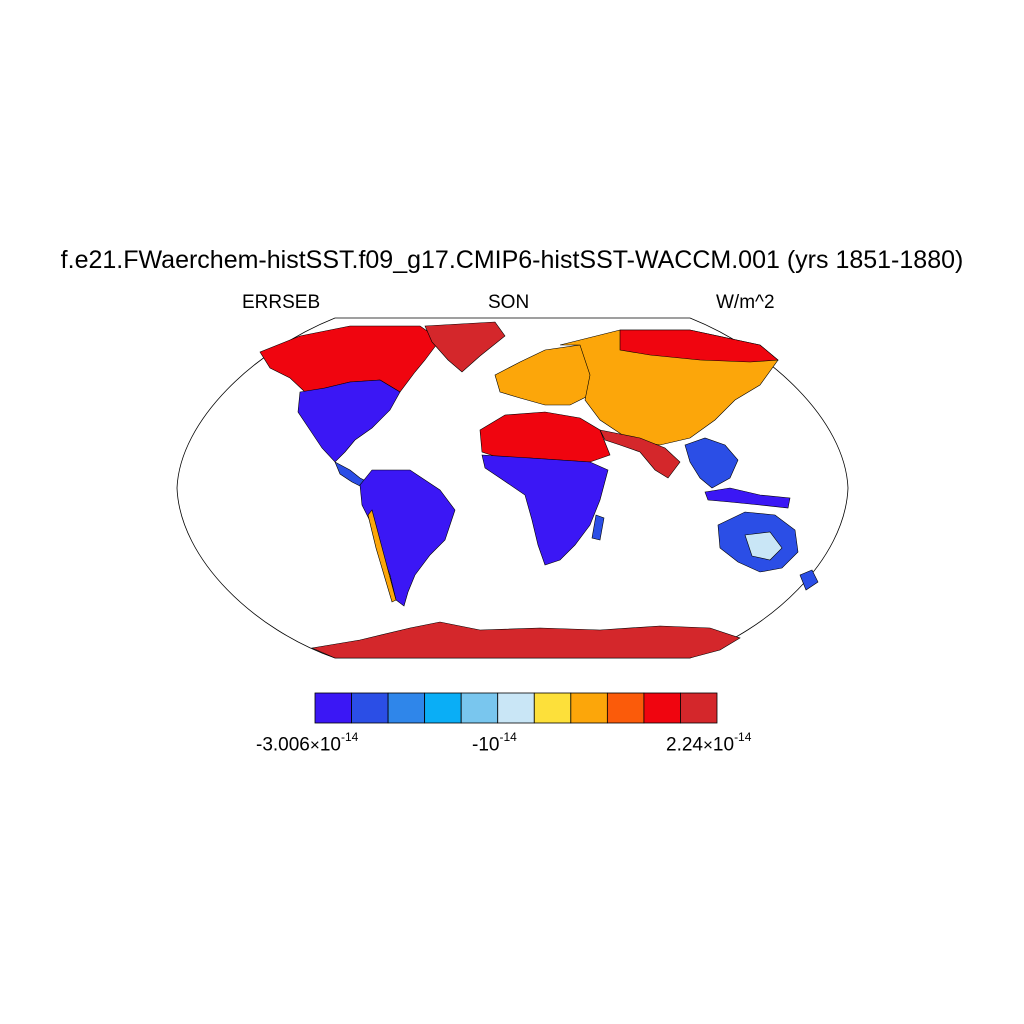 This screenshot has width=1024, height=1024. I want to click on greenland, so click(465, 347).